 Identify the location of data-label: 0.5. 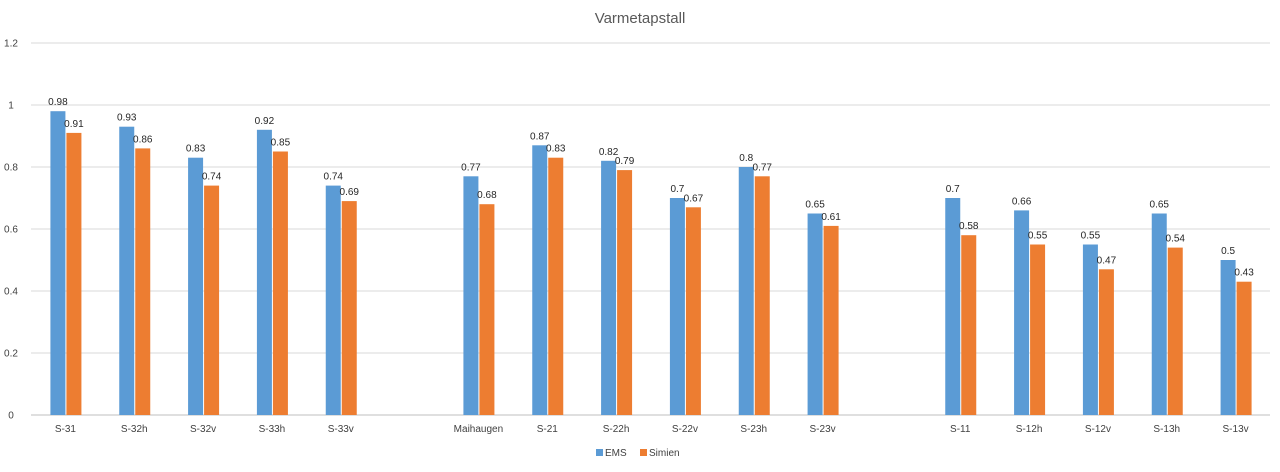
(1228, 251).